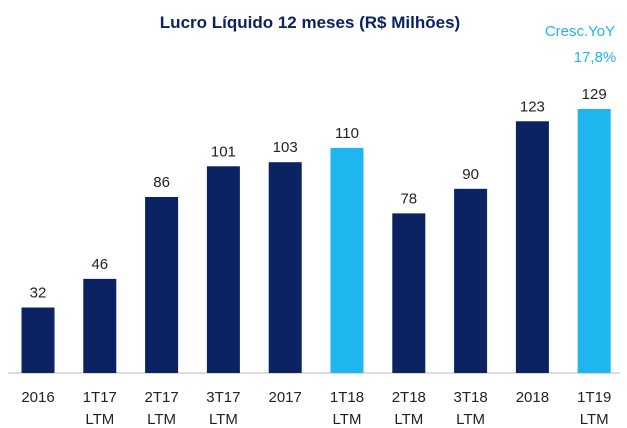  What do you see at coordinates (223, 151) in the screenshot?
I see `value-label: 101` at bounding box center [223, 151].